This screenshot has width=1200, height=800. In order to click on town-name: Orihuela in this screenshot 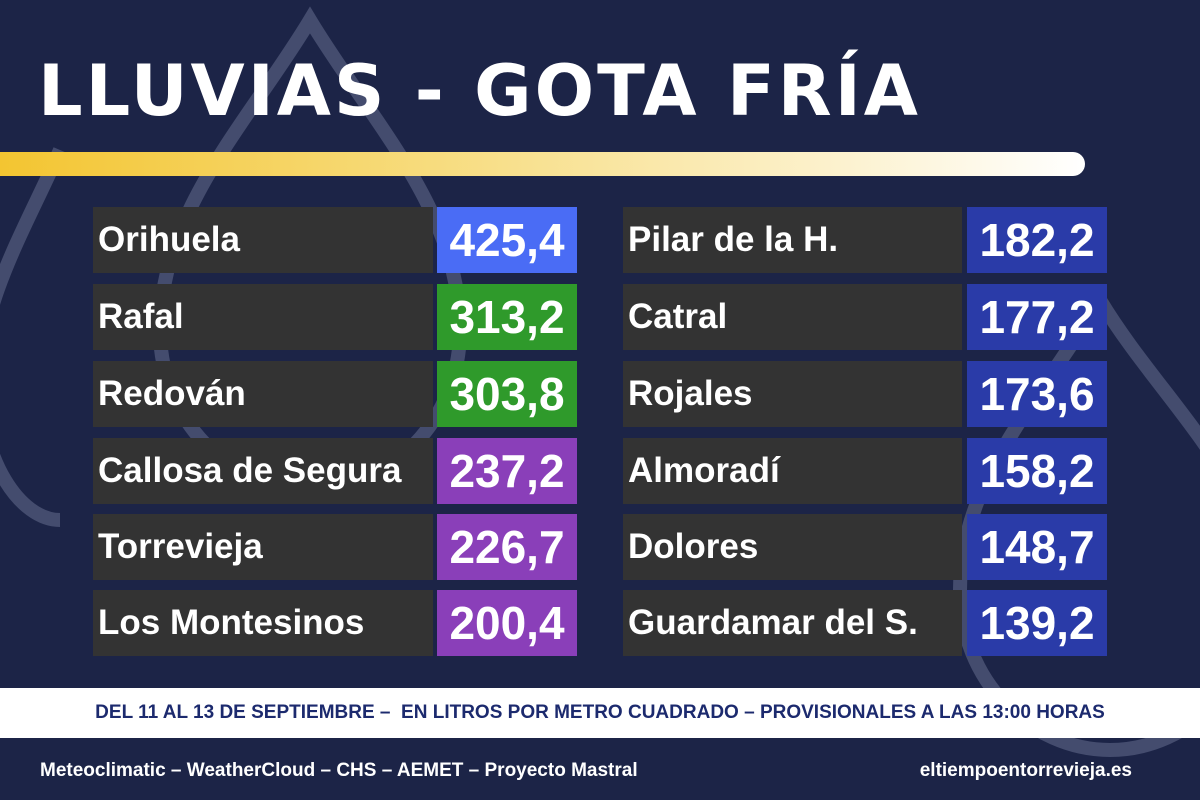, I will do `click(263, 240)`.